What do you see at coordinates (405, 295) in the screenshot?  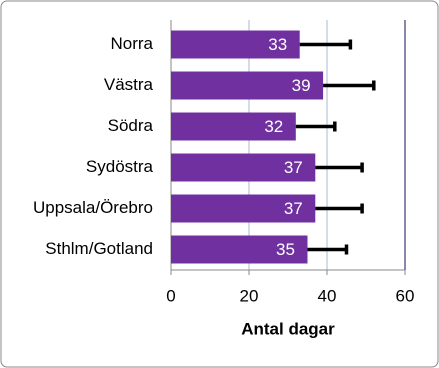 I see `x-tick-label: 60` at bounding box center [405, 295].